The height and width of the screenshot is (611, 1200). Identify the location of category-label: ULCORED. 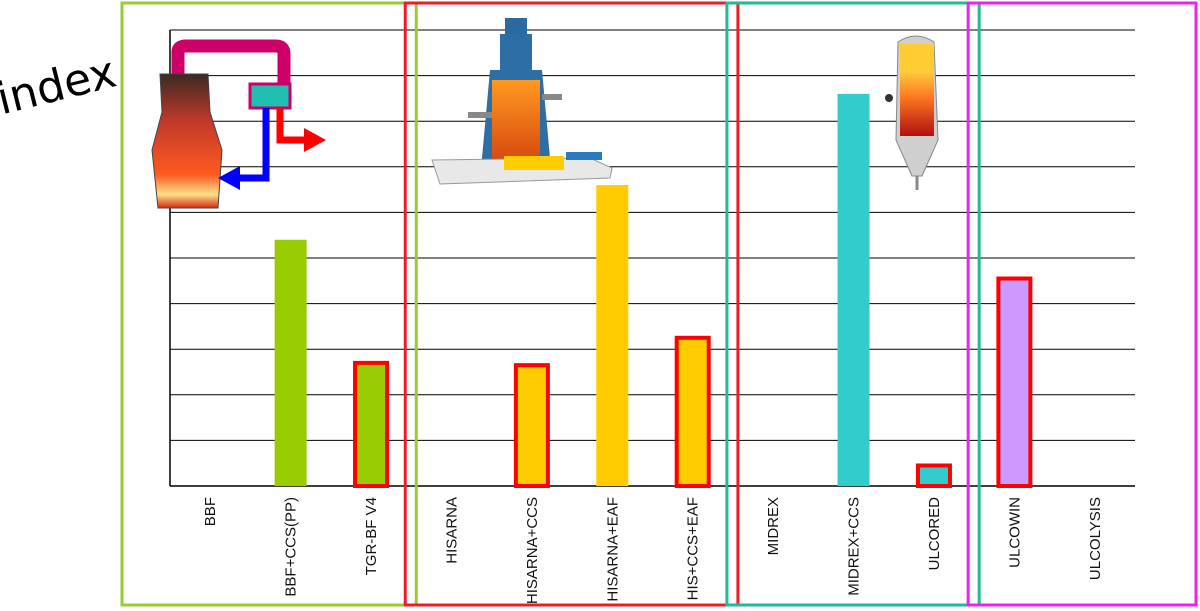
(934, 534).